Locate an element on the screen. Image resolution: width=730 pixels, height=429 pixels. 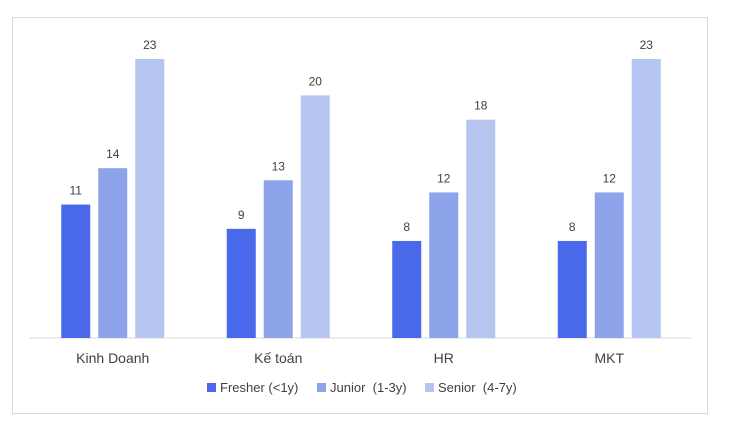
data-label: 20 is located at coordinates (316, 81).